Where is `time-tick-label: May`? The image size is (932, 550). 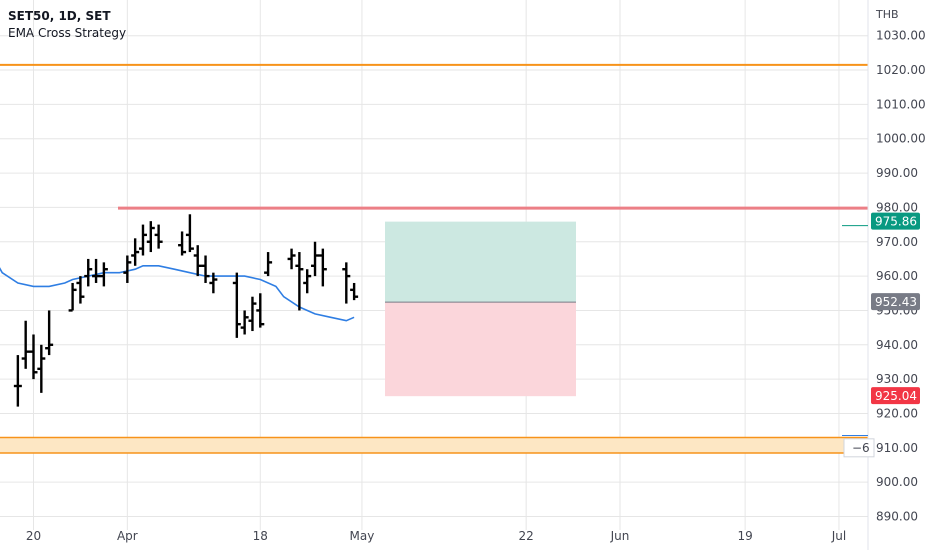 time-tick-label: May is located at coordinates (362, 536).